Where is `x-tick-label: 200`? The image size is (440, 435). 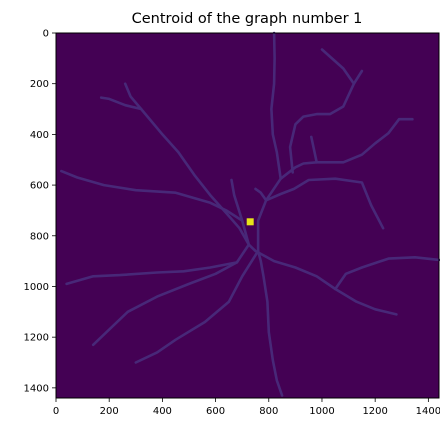 x-tick-label: 200 is located at coordinates (109, 411).